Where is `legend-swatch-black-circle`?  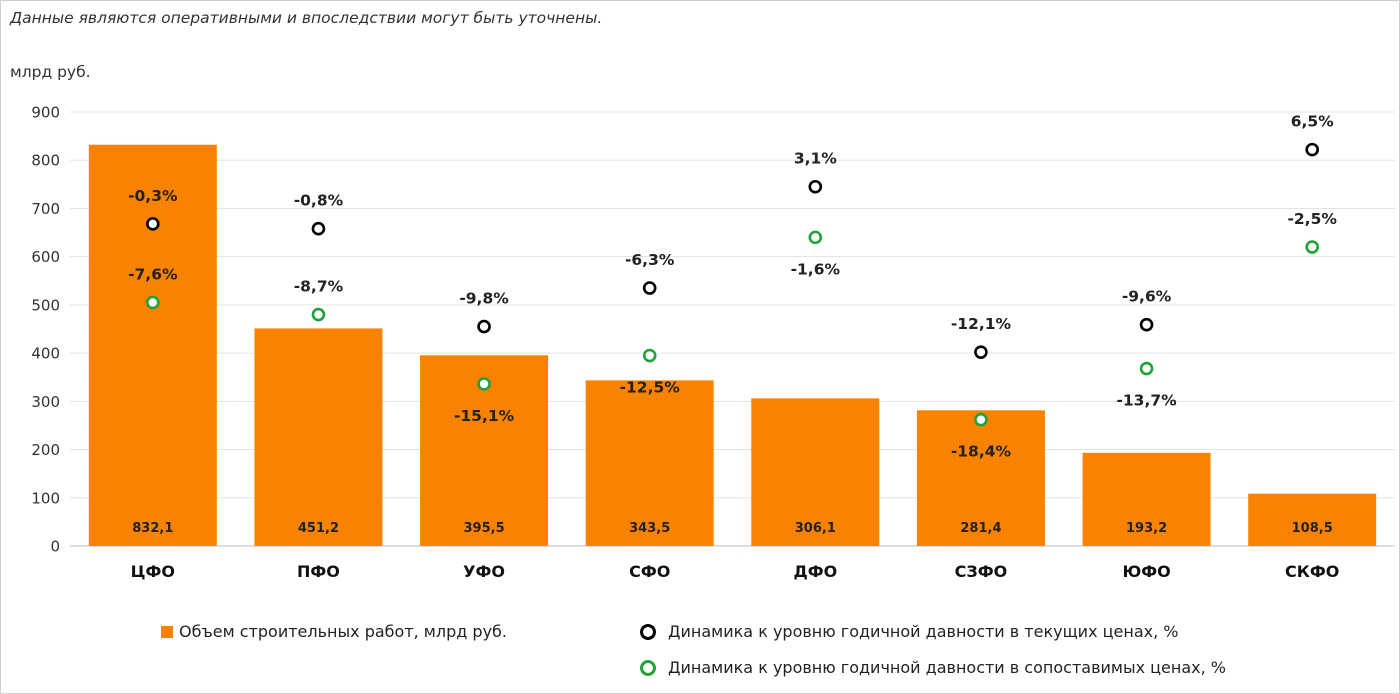
legend-swatch-black-circle is located at coordinates (648, 631).